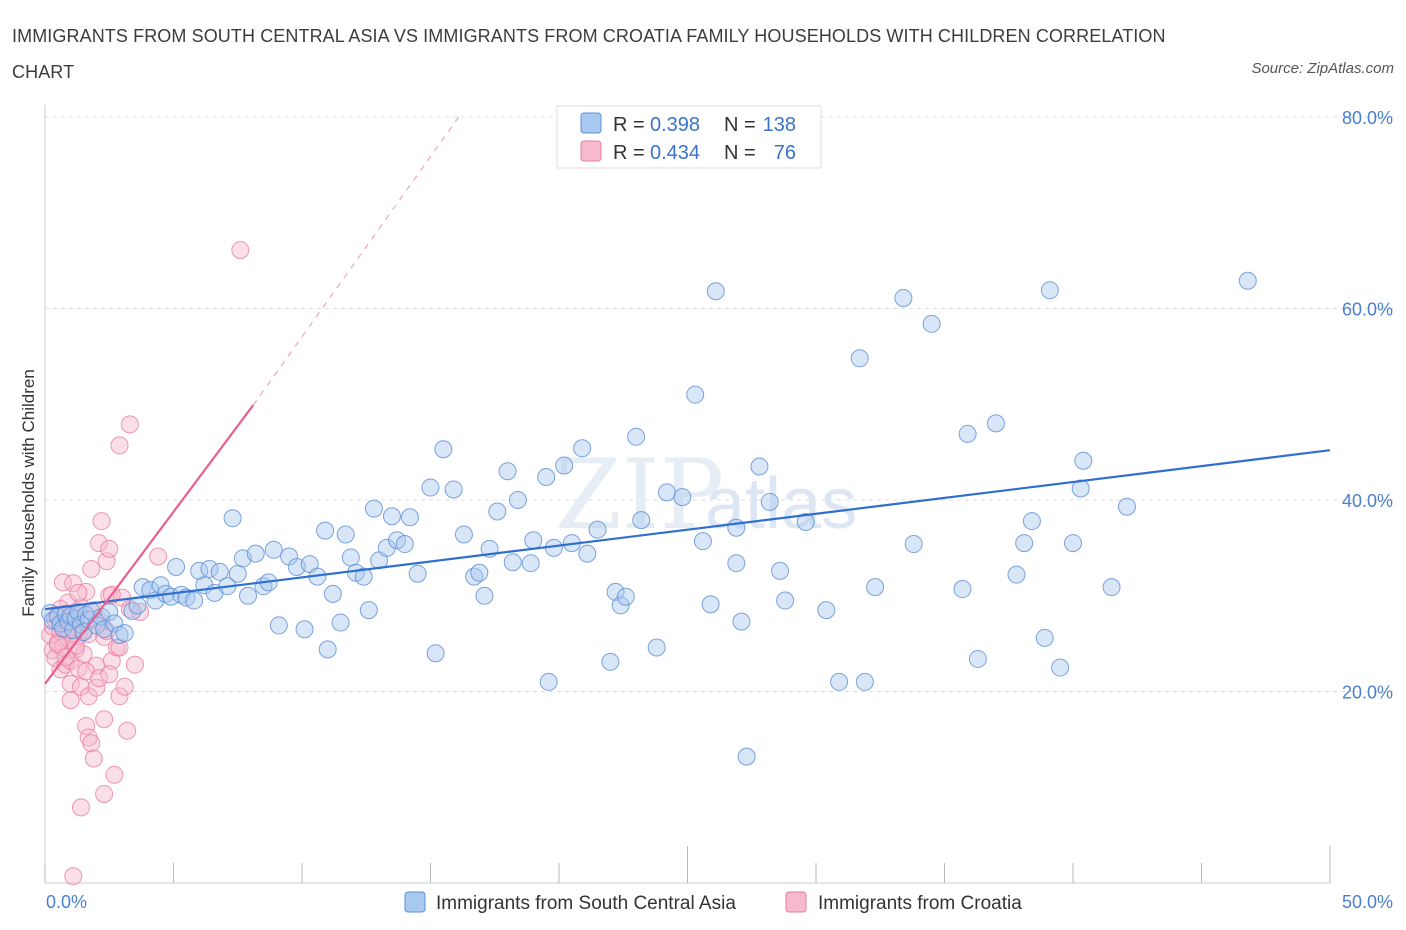  What do you see at coordinates (629, 153) in the screenshot?
I see `legend-r-label-2: R =` at bounding box center [629, 153].